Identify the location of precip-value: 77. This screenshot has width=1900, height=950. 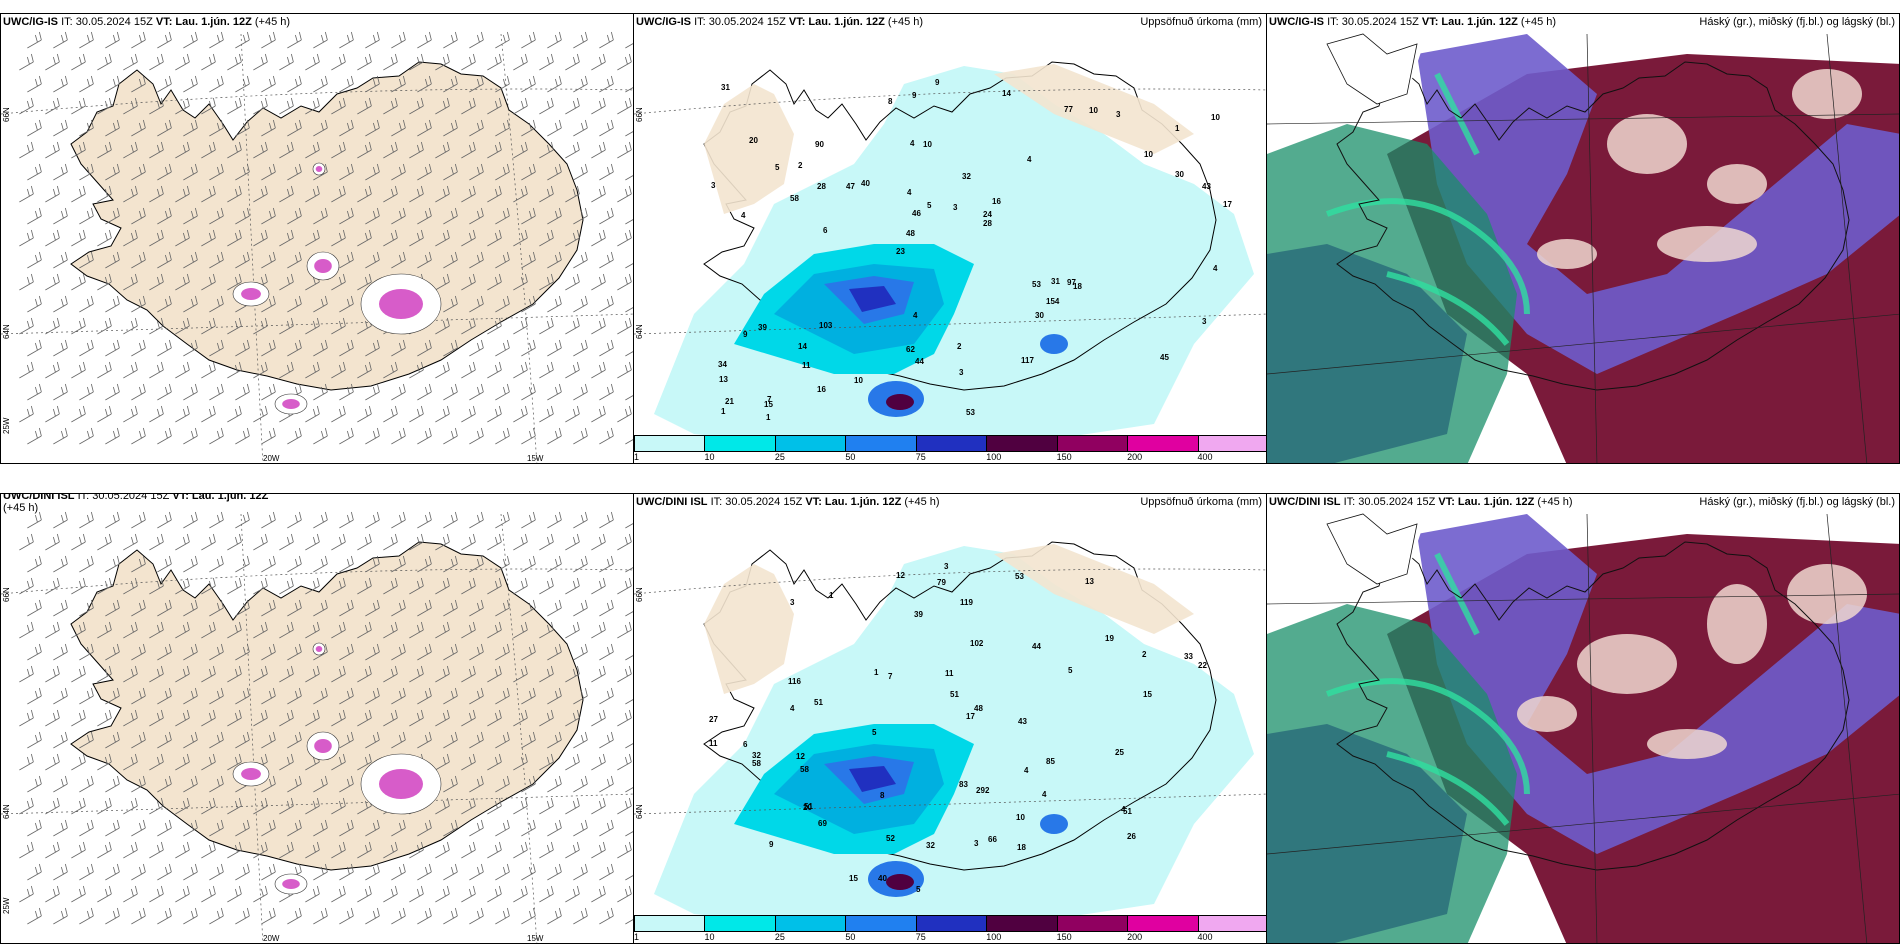
(1068, 109).